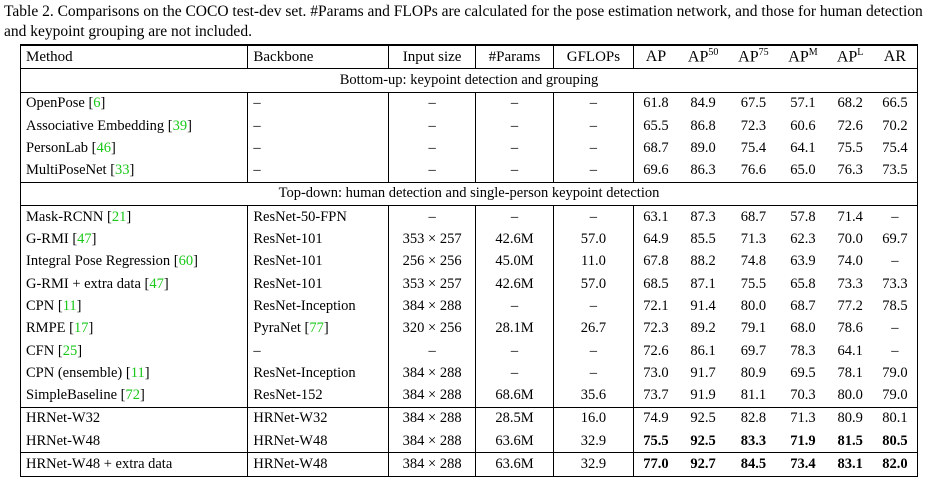  What do you see at coordinates (46, 328) in the screenshot?
I see `cell-text: RMPE` at bounding box center [46, 328].